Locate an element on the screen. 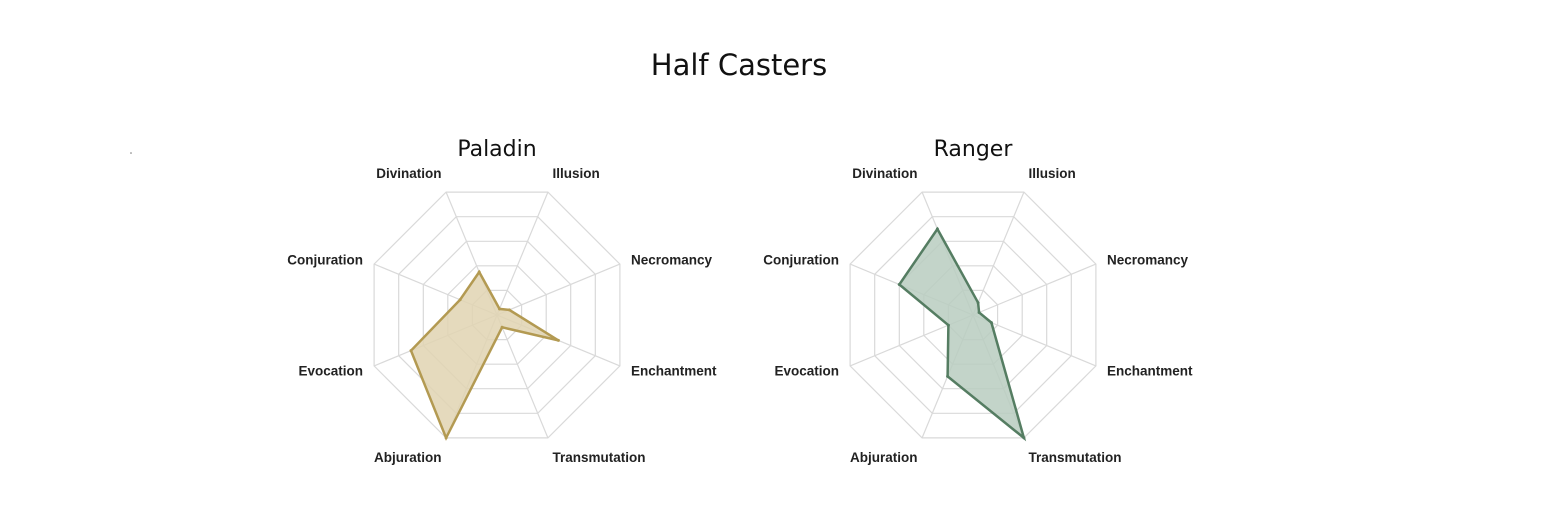 The height and width of the screenshot is (531, 1560). data-point-ranger-divination is located at coordinates (937, 229).